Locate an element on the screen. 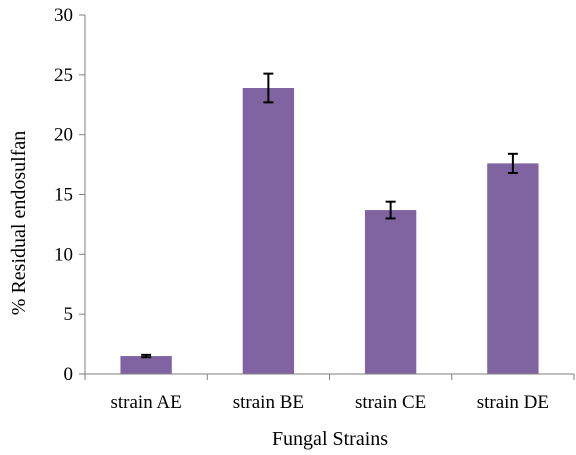 Image resolution: width=576 pixels, height=455 pixels. x-tick-label: strain AE is located at coordinates (146, 402).